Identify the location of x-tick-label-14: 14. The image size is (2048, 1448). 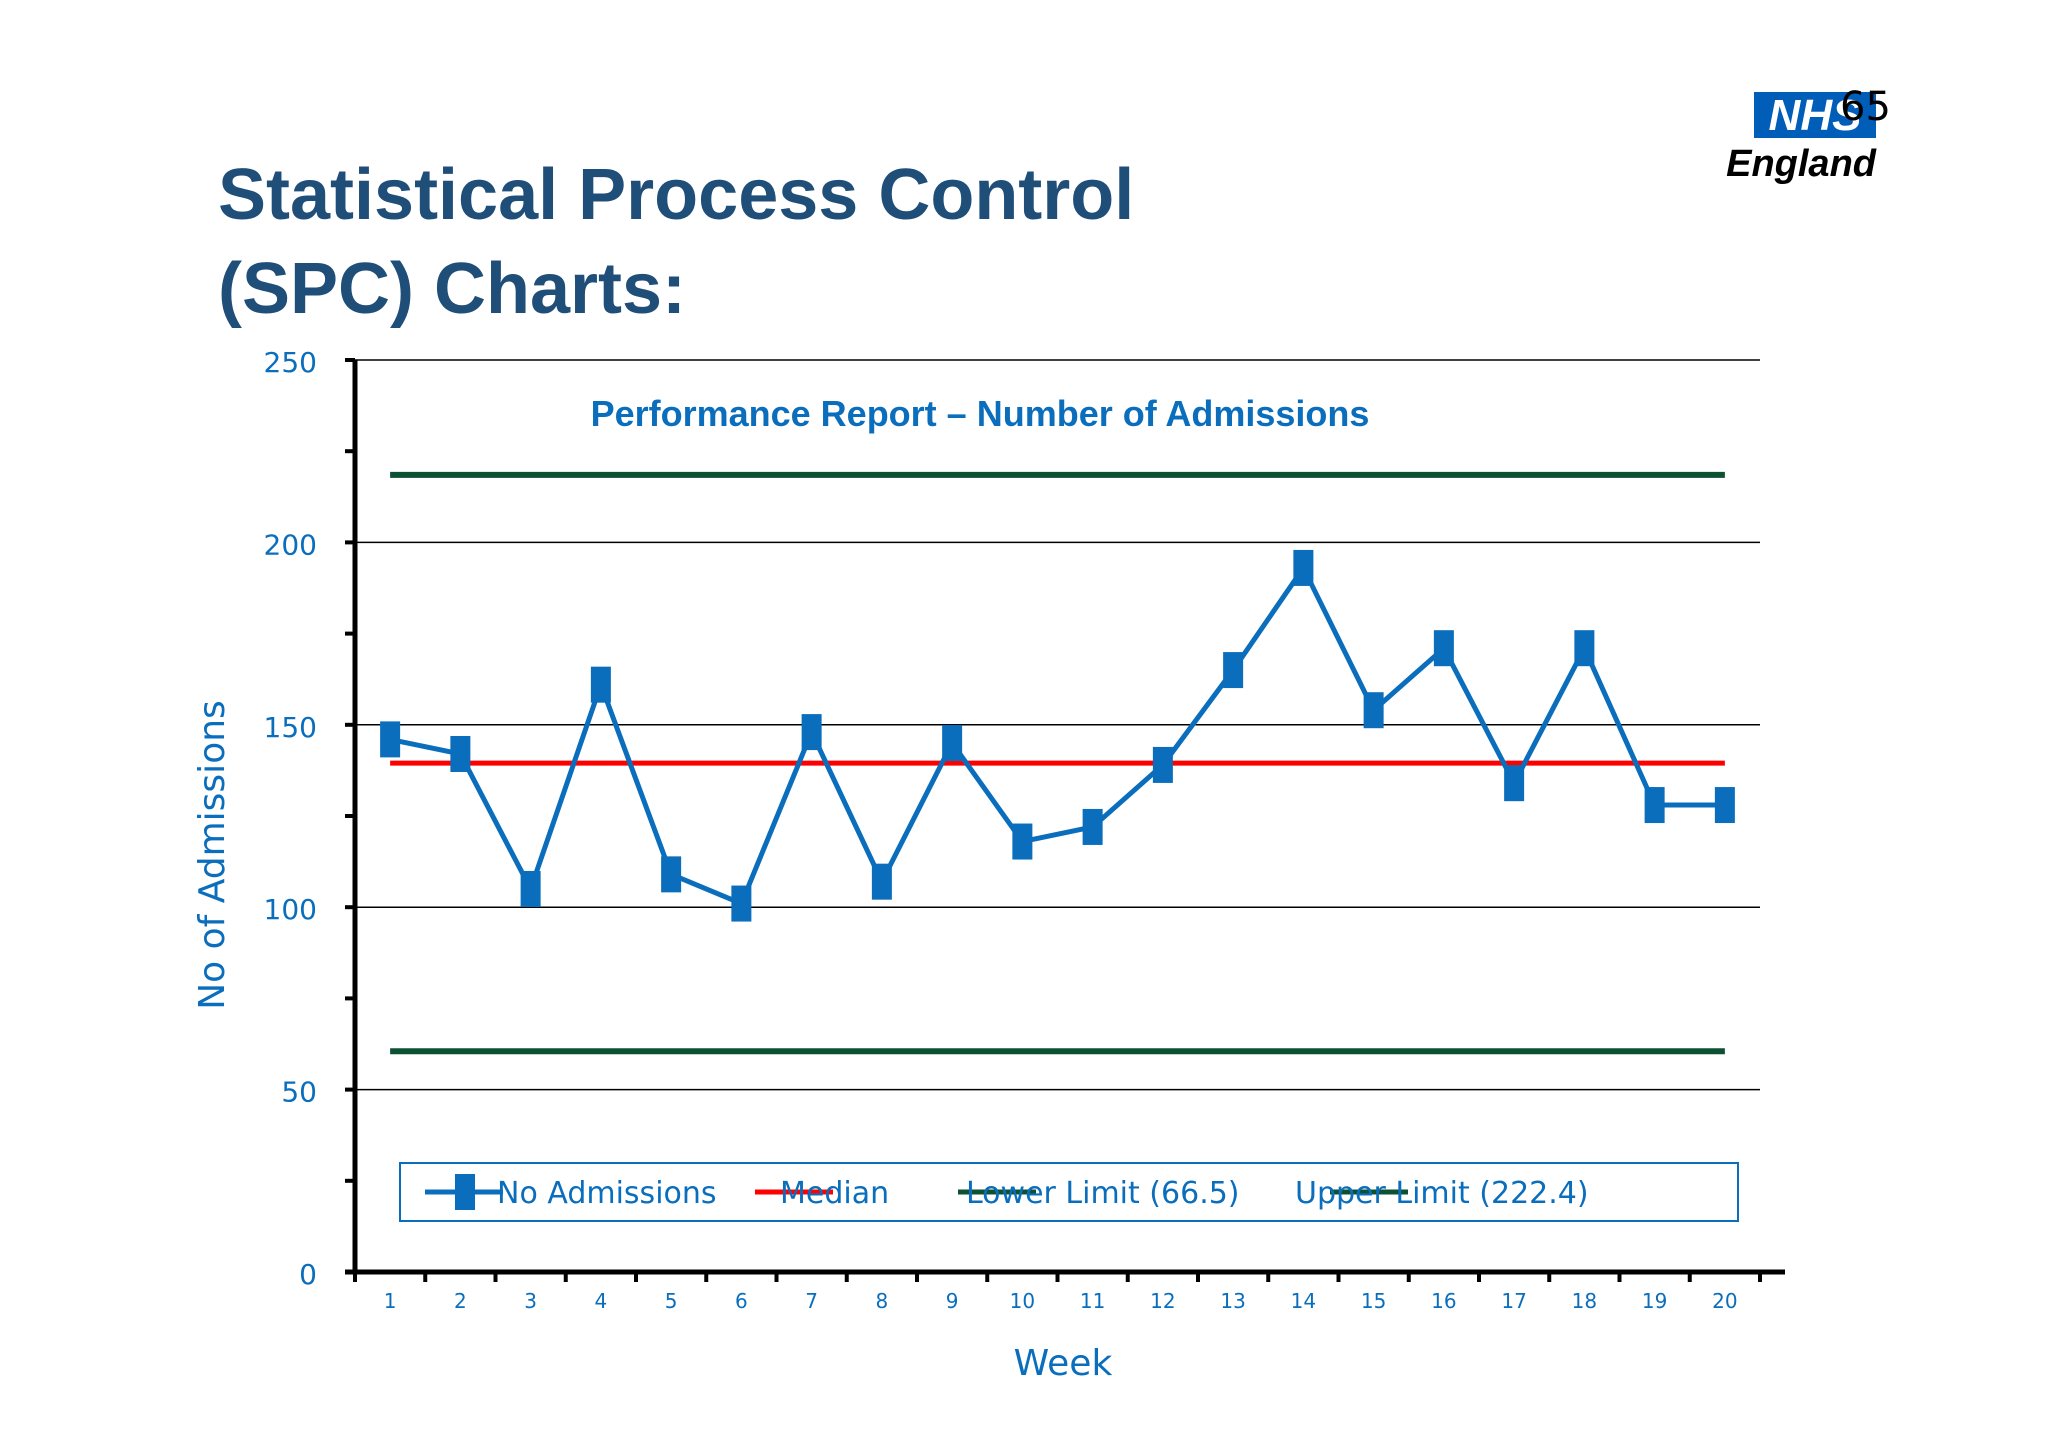
(1303, 1301).